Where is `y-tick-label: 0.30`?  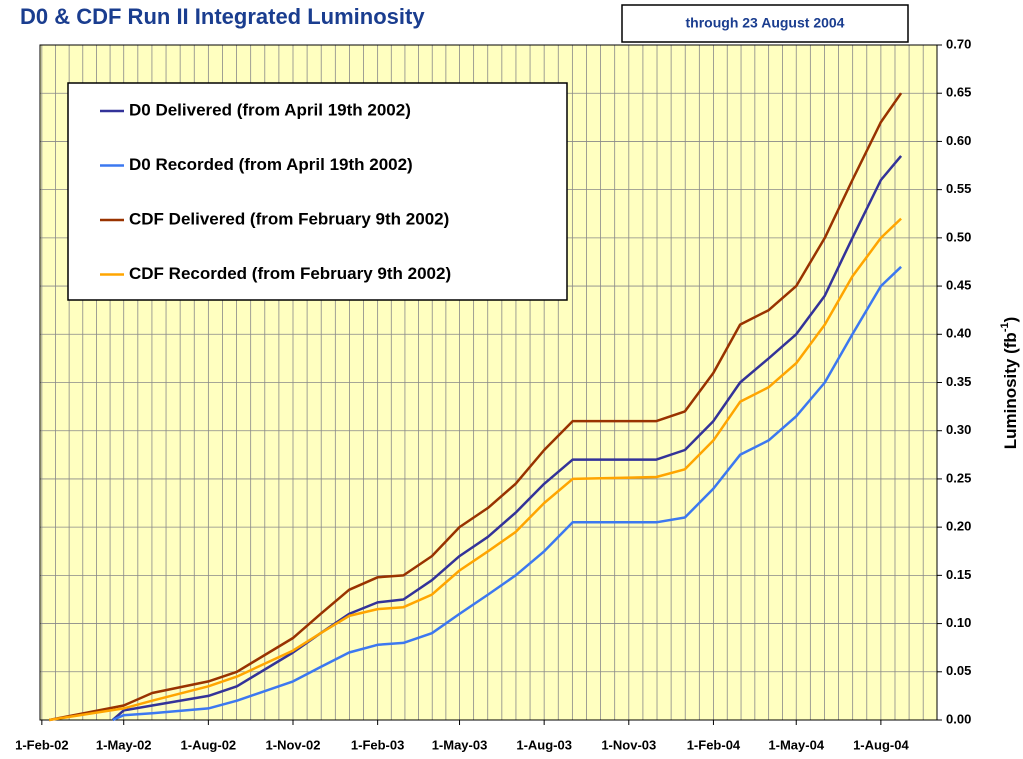 y-tick-label: 0.30 is located at coordinates (958, 429).